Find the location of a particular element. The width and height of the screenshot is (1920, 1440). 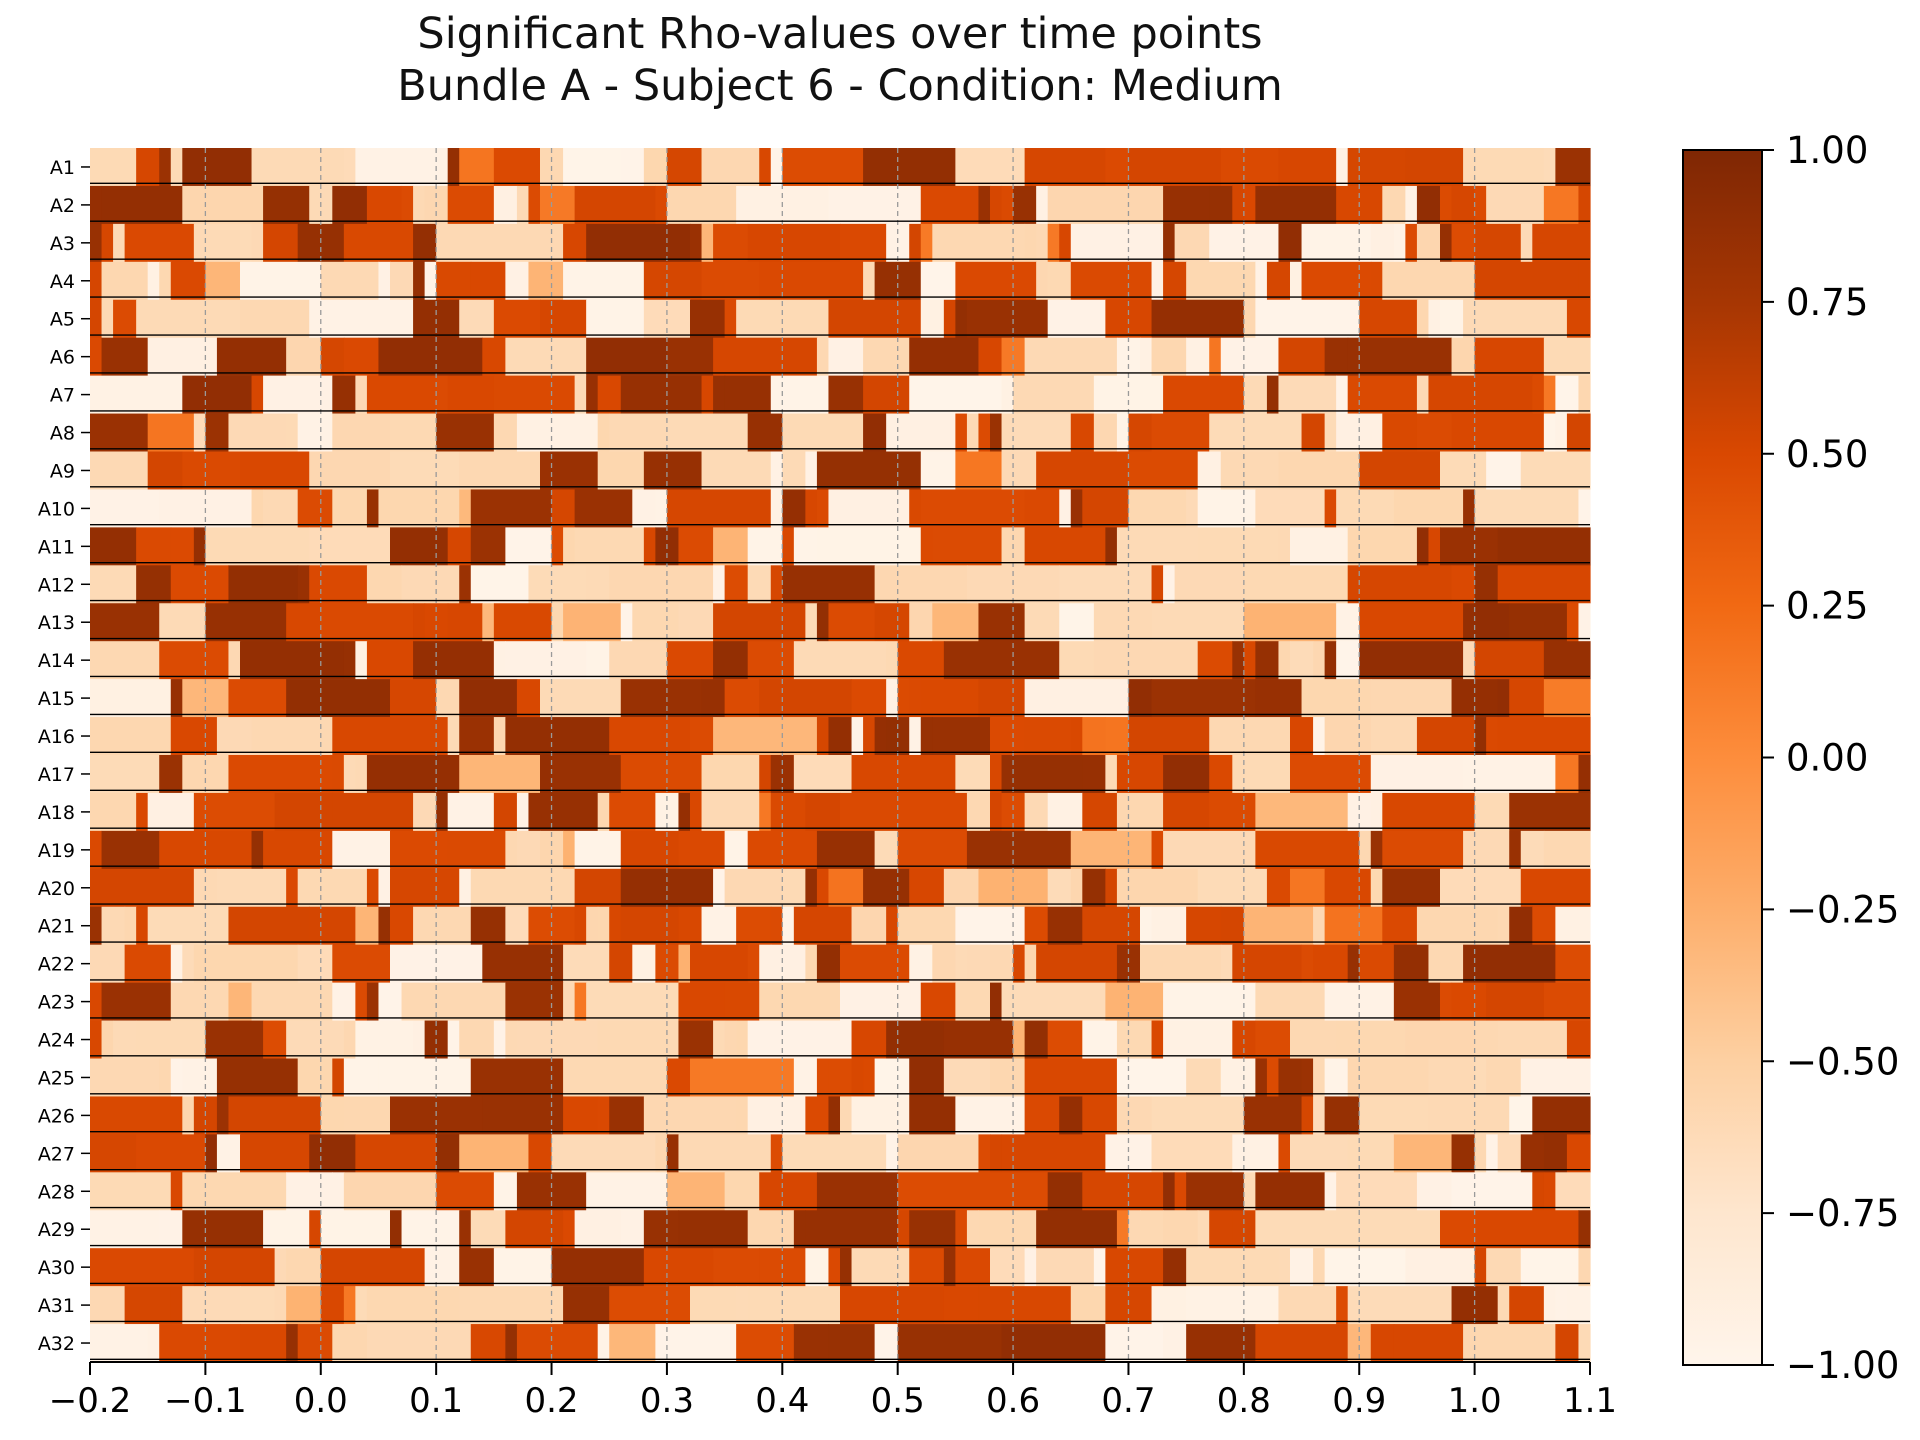

x-tick-label: 0.6 is located at coordinates (1013, 1401).